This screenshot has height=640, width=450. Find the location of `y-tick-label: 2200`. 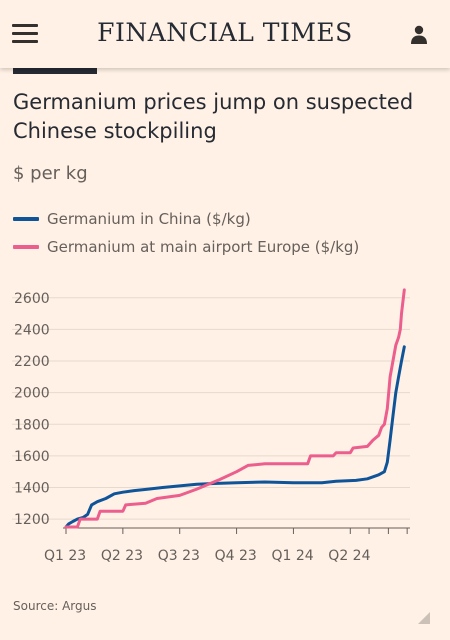

y-tick-label: 2200 is located at coordinates (32, 362).